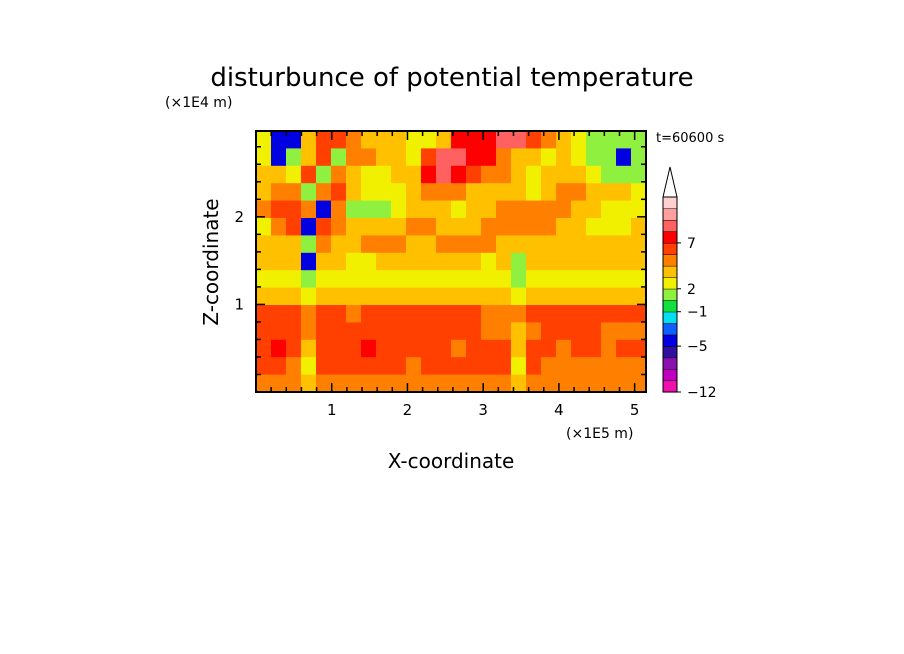 The width and height of the screenshot is (904, 654). Describe the element at coordinates (691, 244) in the screenshot. I see `colorbar-label: 7` at that location.